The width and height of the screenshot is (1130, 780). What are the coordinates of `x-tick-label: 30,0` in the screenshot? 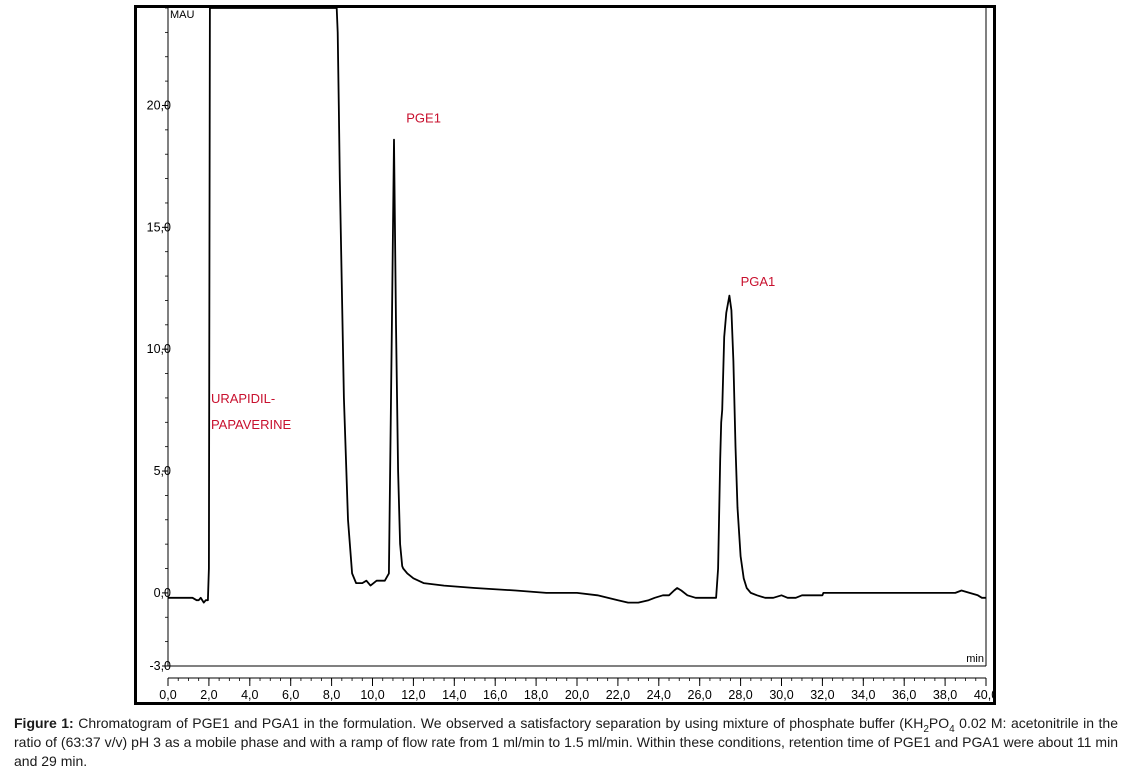 It's located at (781, 695).